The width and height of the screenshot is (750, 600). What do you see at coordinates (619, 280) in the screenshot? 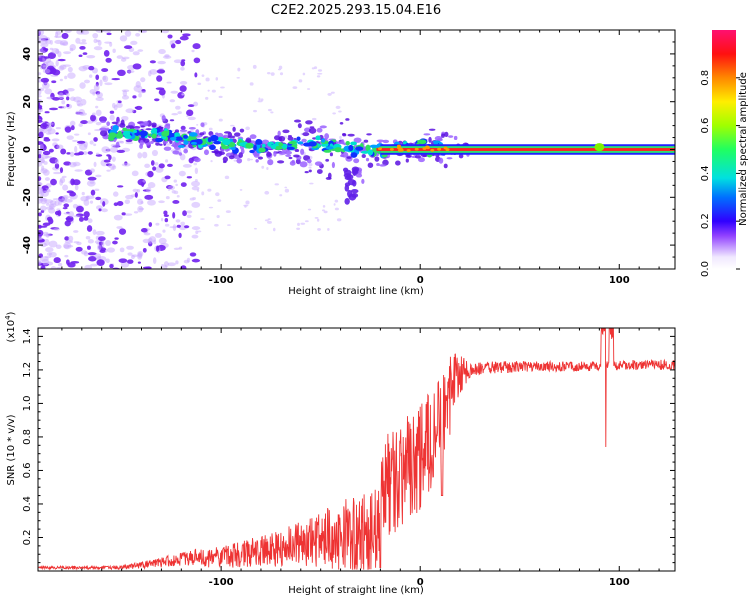
I see `x-tick-label: 100` at bounding box center [619, 280].